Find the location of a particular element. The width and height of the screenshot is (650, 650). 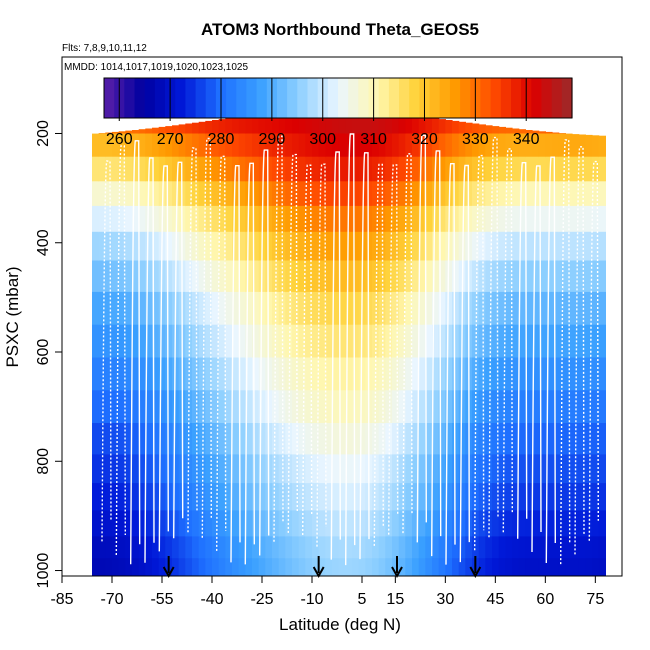

flight-track is located at coordinates (106, 351).